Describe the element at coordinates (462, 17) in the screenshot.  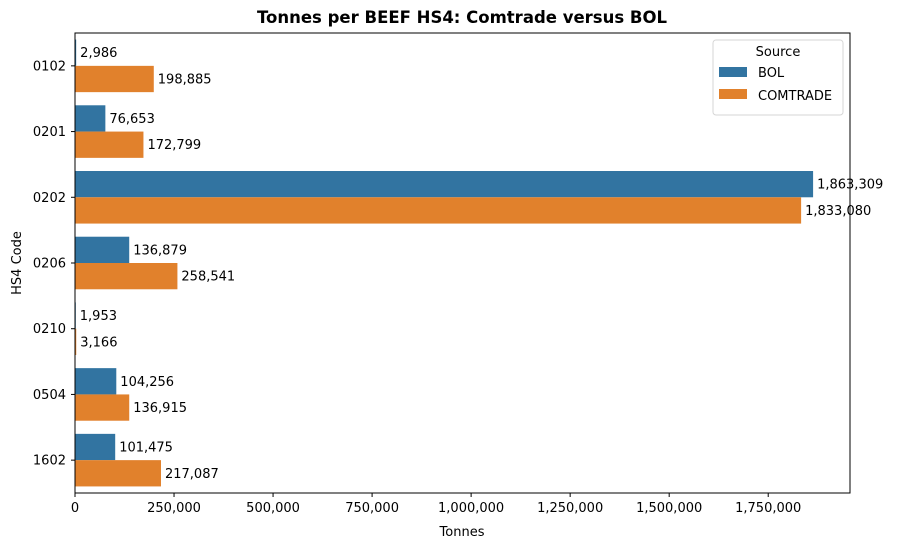
I see `chart-title: Tonnes per BEEF HS4: Comtrade versus BOL` at that location.